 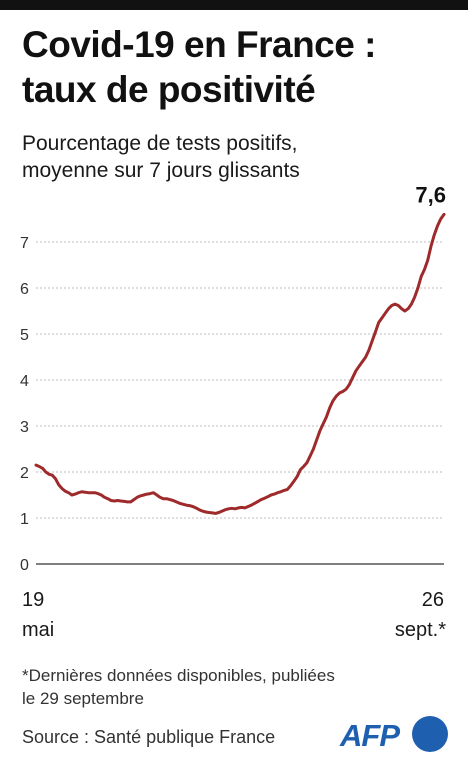 What do you see at coordinates (83, 698) in the screenshot?
I see `footnote-line-2: le 29 septembre` at bounding box center [83, 698].